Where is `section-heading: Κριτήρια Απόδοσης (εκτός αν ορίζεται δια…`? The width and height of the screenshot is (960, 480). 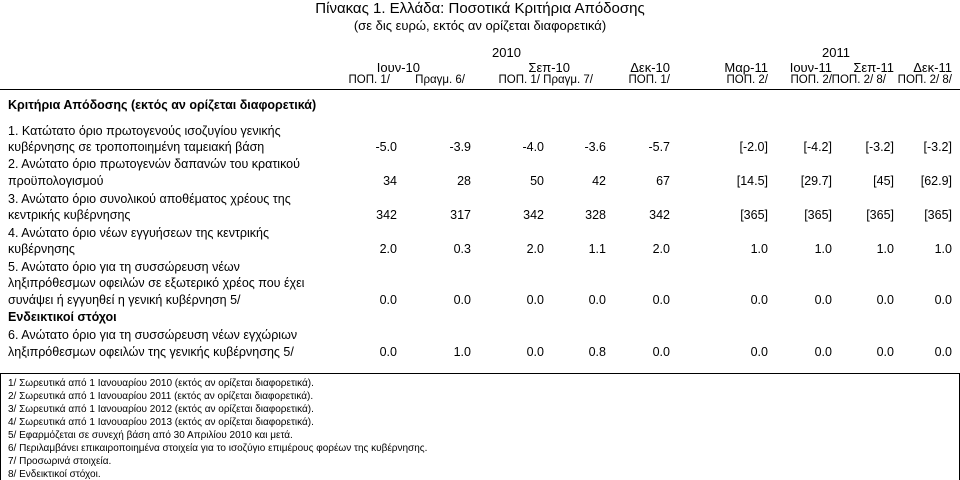
section-heading: Κριτήρια Απόδοσης (εκτός αν ορίζεται δια… is located at coordinates (162, 105).